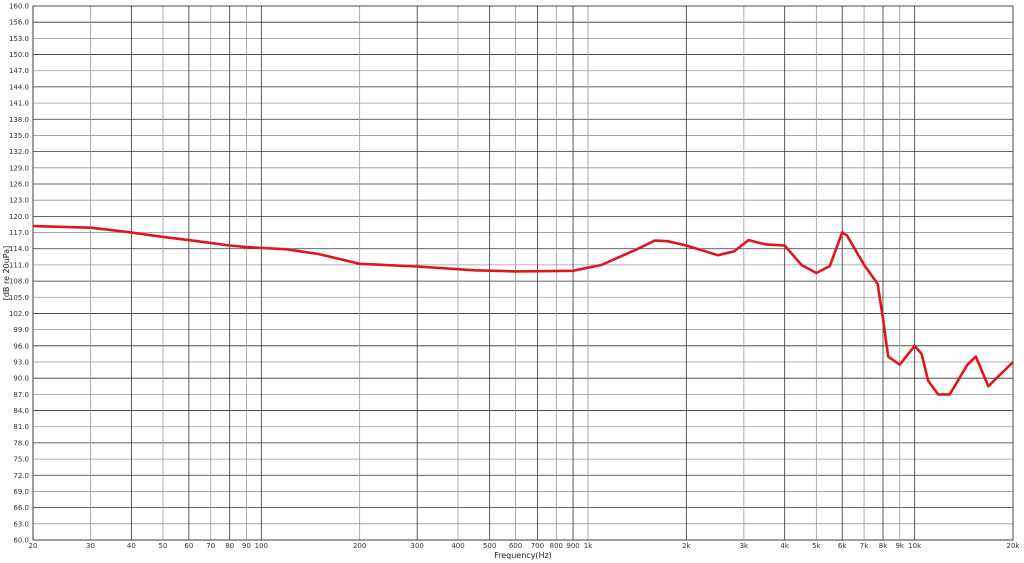  I want to click on y-tick-label: 84.0, so click(21, 411).